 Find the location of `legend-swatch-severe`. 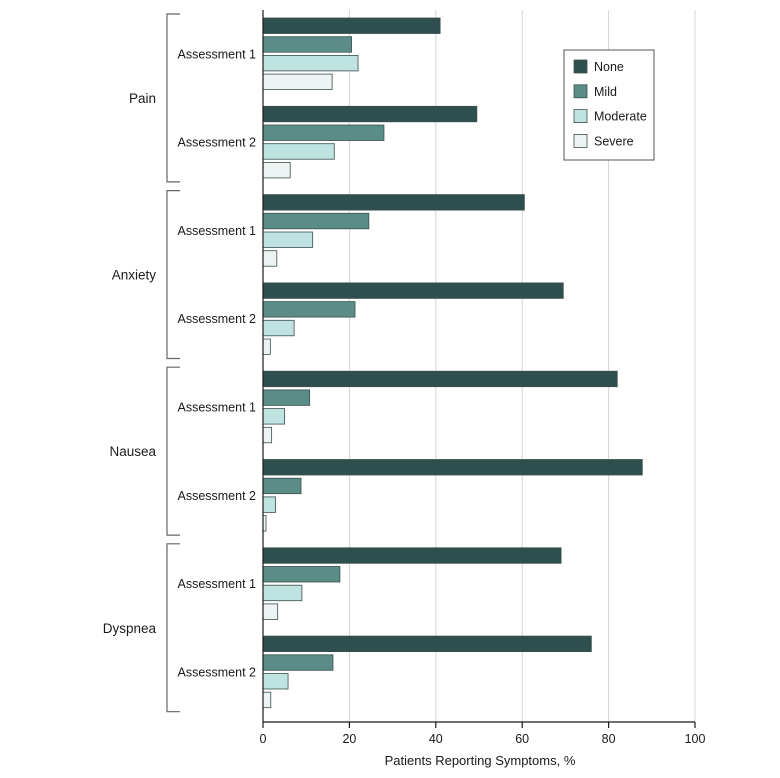

legend-swatch-severe is located at coordinates (580, 140).